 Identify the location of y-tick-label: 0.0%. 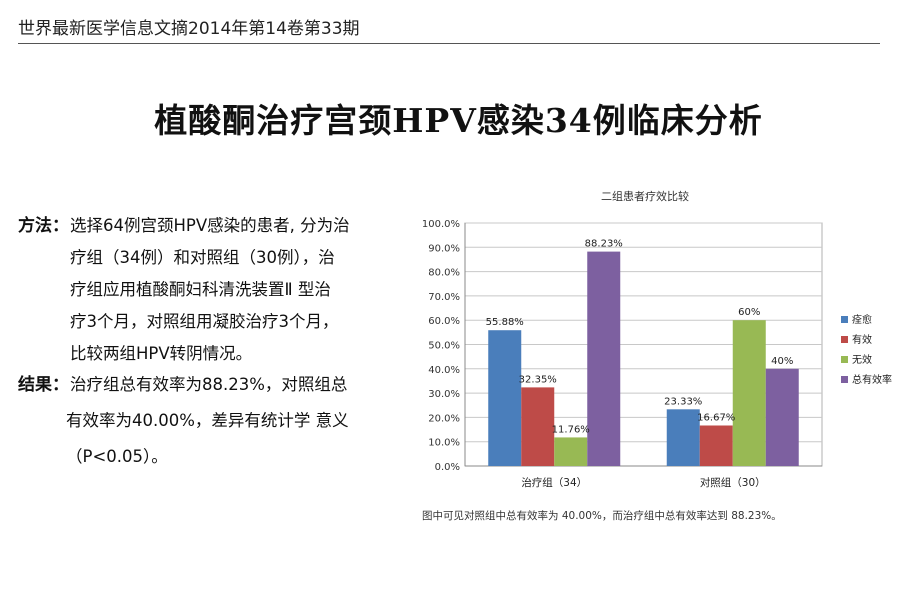
(447, 467).